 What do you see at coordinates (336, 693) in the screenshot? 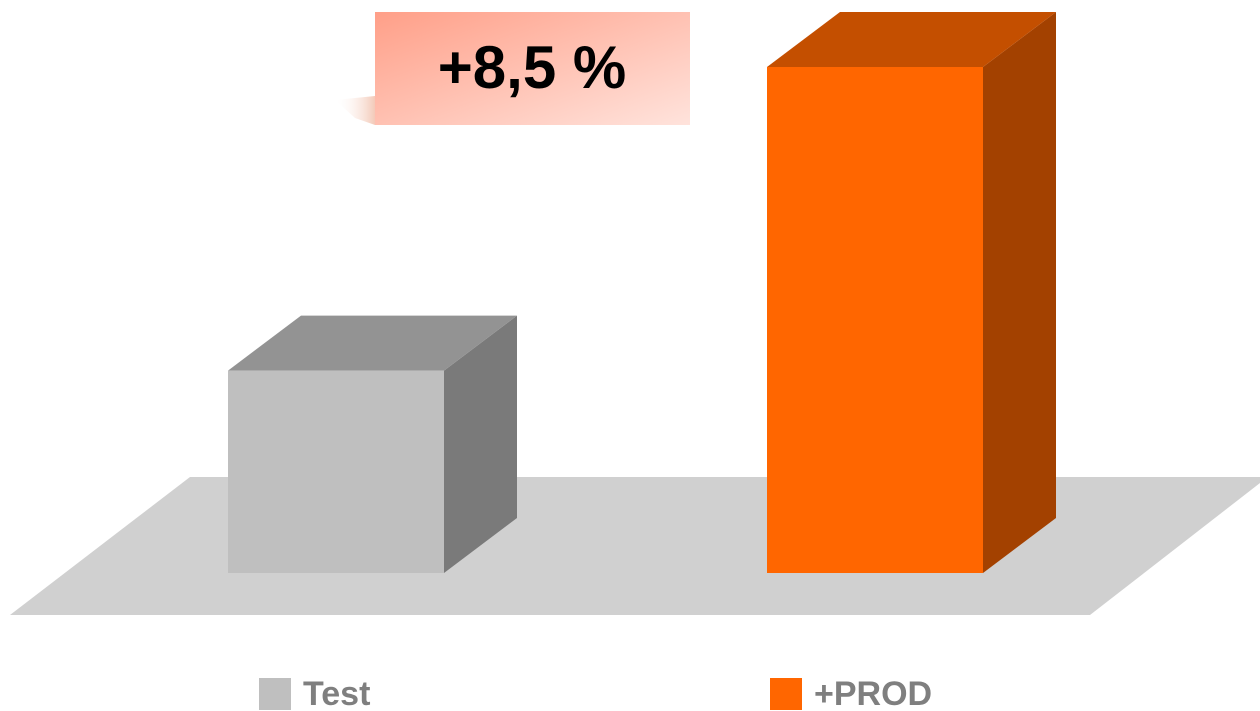
I see `legend-label: Test` at bounding box center [336, 693].